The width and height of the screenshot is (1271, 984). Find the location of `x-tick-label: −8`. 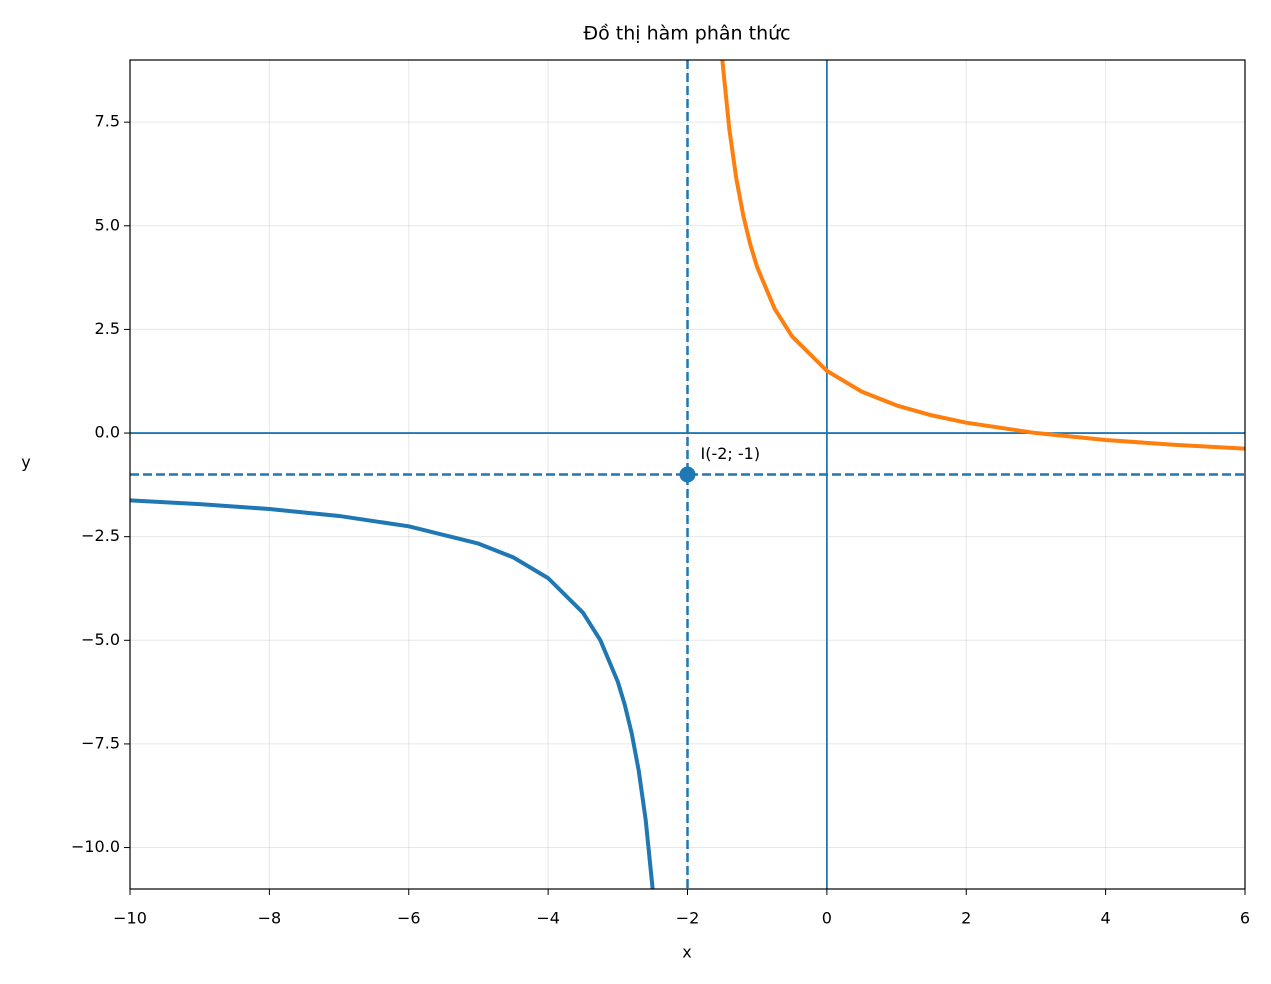

x-tick-label: −8 is located at coordinates (270, 918).